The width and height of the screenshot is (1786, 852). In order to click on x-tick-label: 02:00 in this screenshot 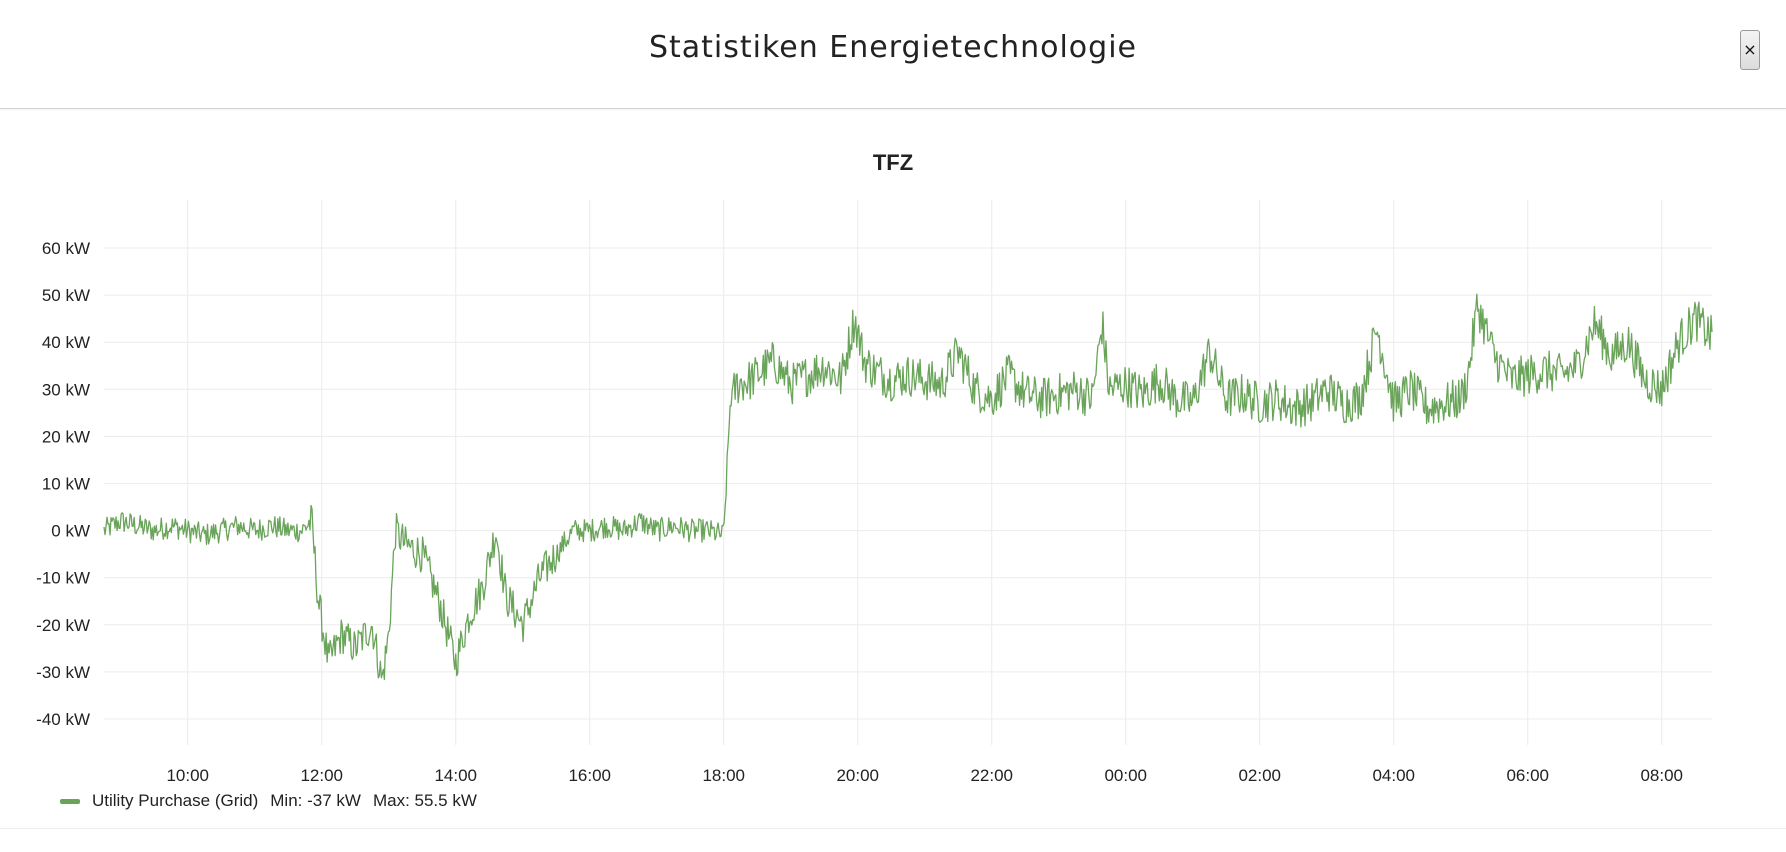, I will do `click(1259, 775)`.